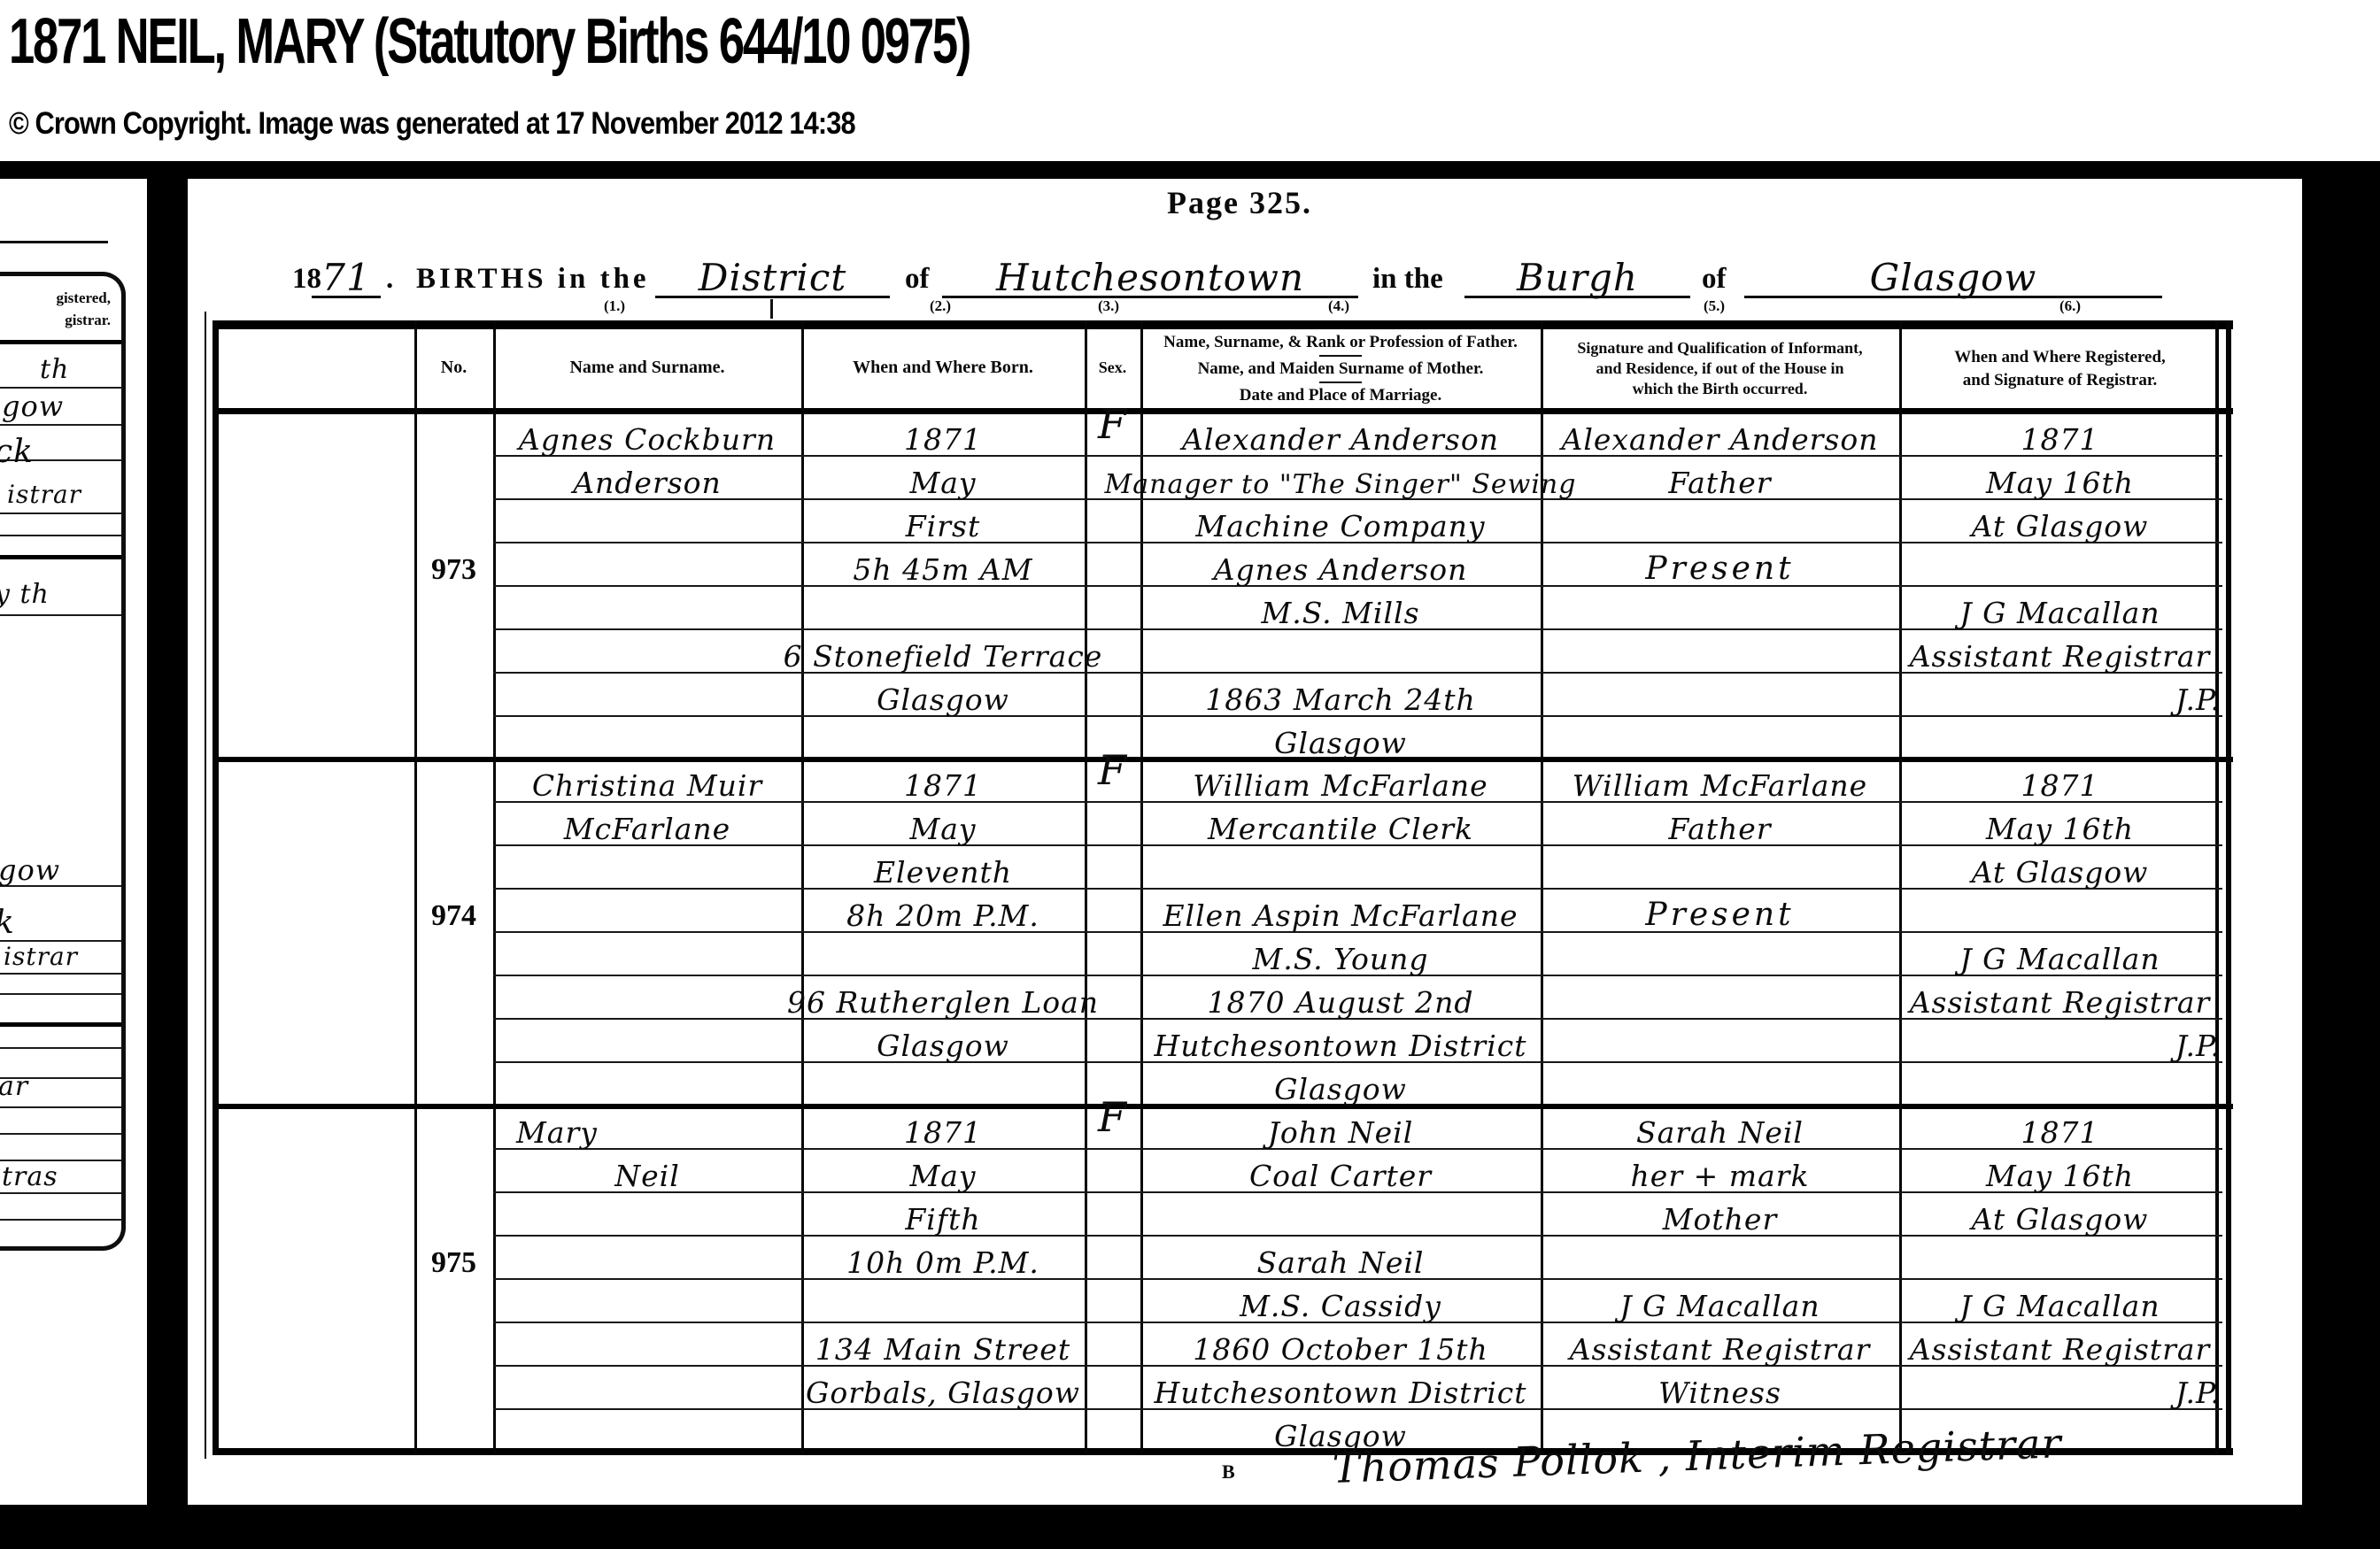  Describe the element at coordinates (83, 298) in the screenshot. I see `previous-page-header-fragment-line: gistered,` at that location.